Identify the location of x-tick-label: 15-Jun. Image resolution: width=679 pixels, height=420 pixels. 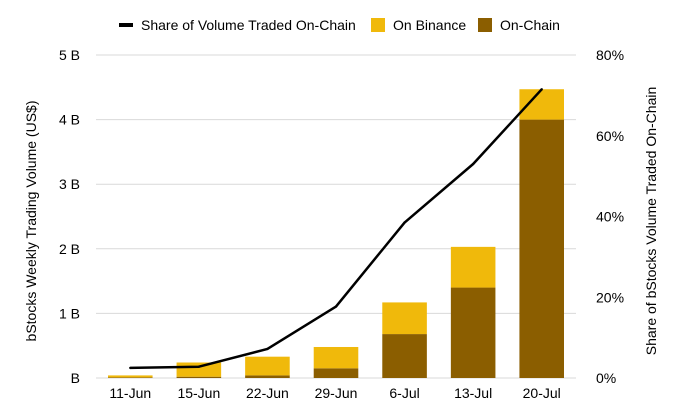
(198, 393).